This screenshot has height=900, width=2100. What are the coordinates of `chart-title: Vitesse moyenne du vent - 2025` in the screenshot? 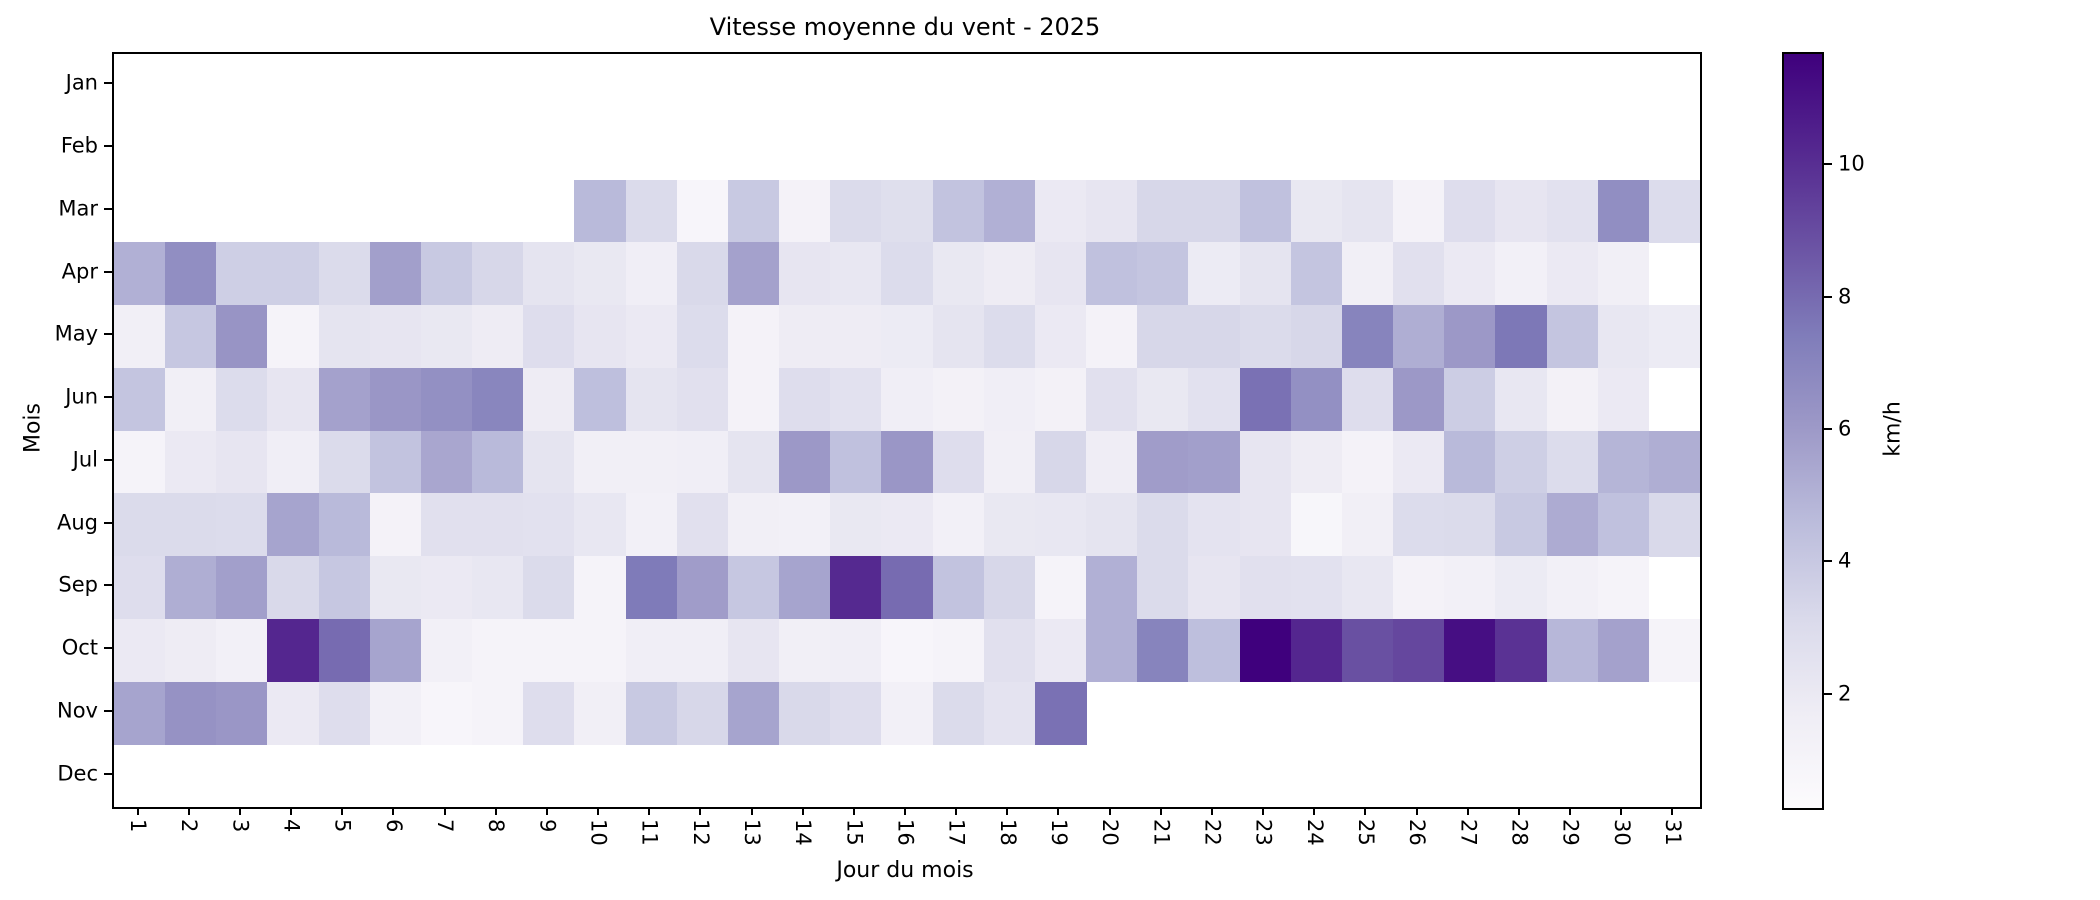 It's located at (905, 27).